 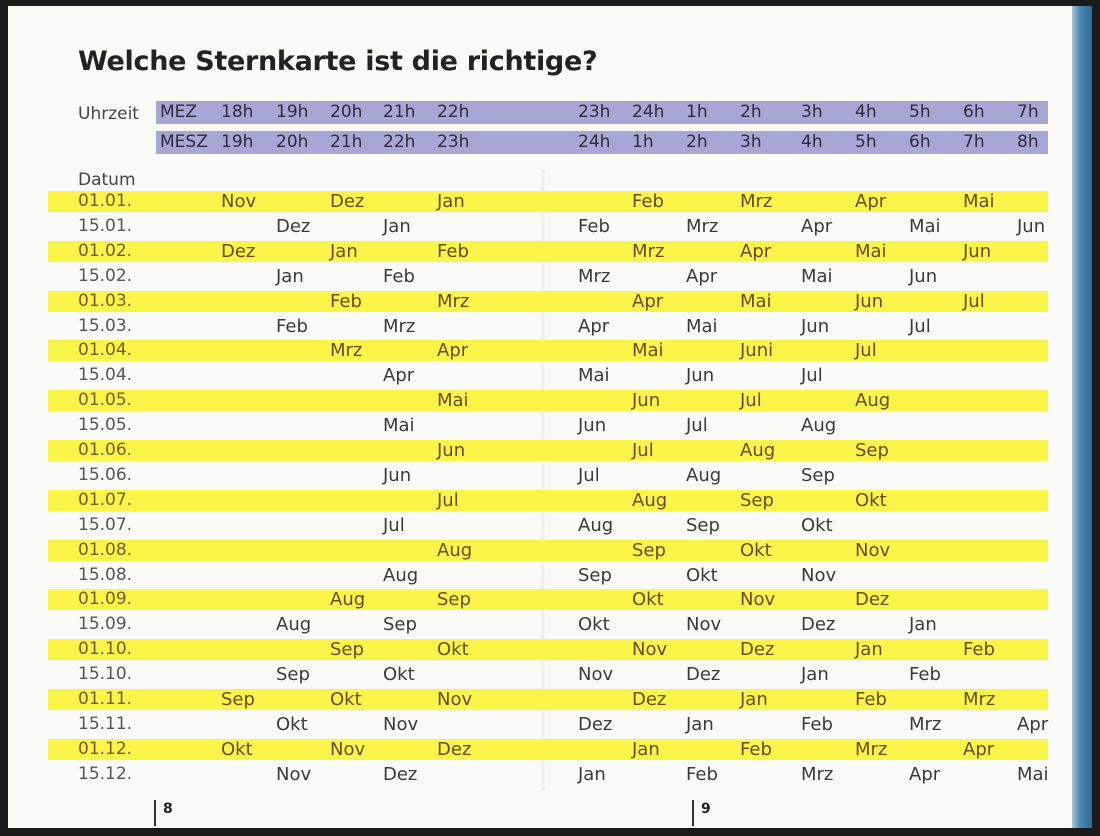 I want to click on date-cell: 15.10., so click(x=105, y=674).